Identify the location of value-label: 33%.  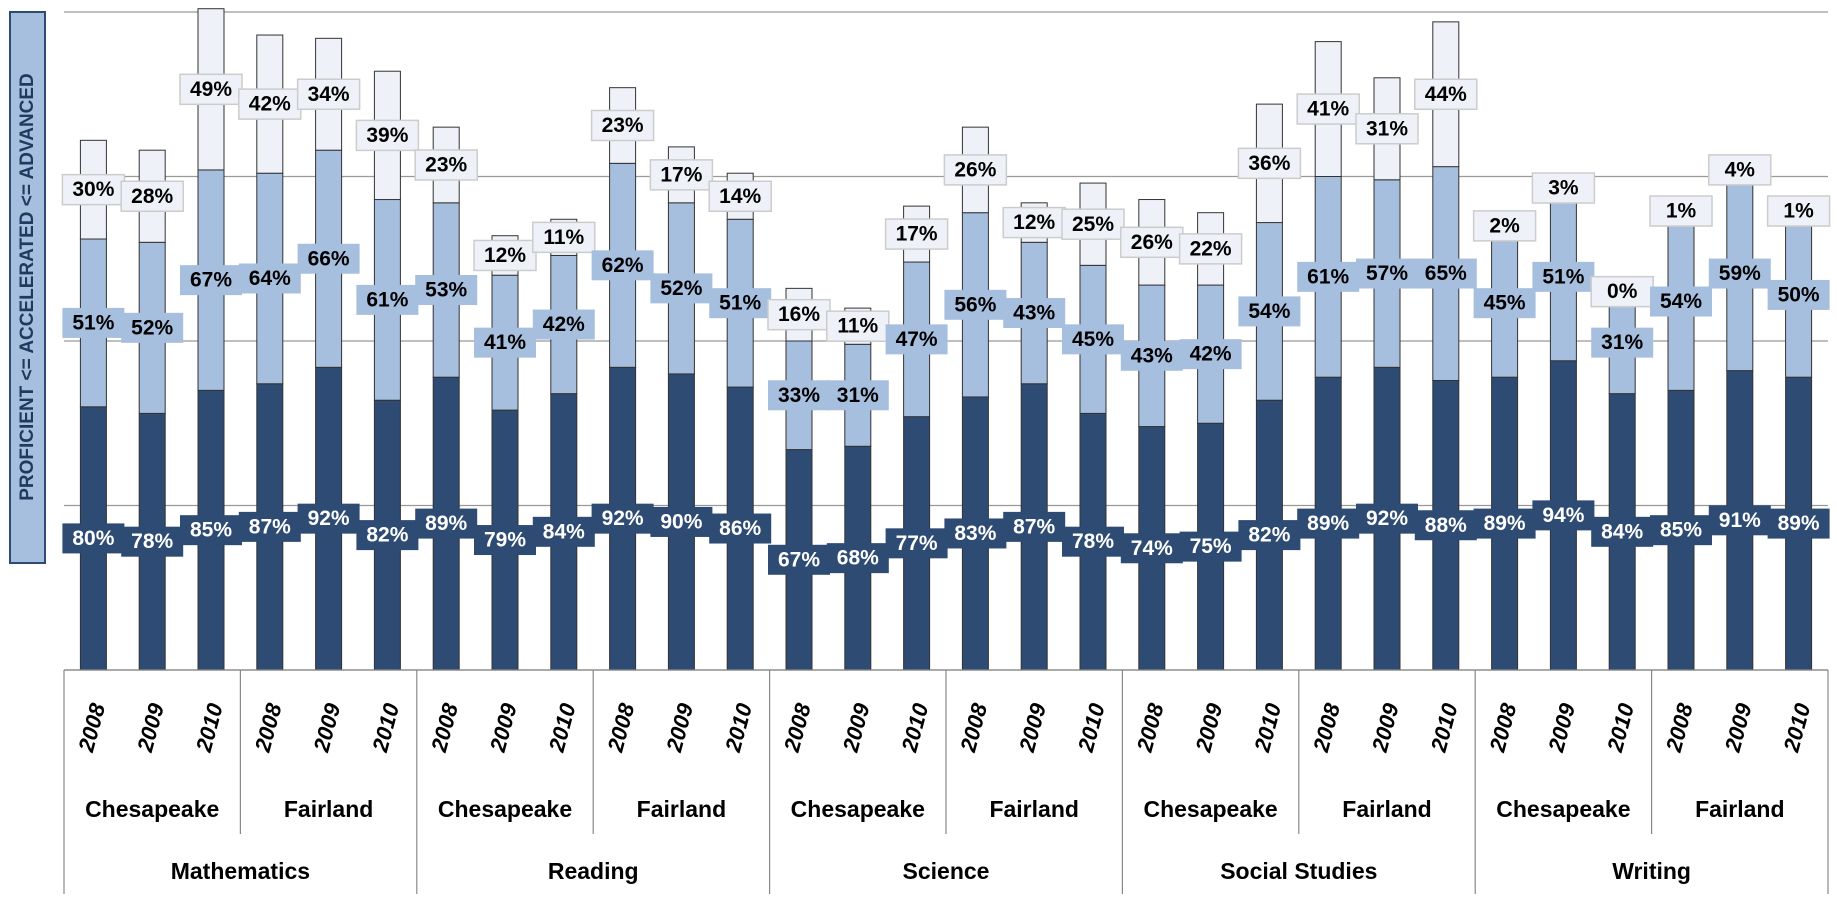
(799, 395).